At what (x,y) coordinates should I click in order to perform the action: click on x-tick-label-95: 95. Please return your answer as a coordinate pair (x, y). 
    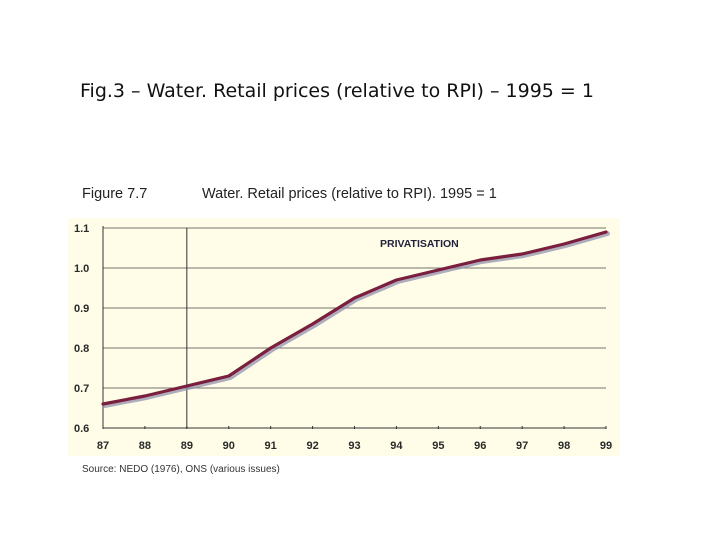
    Looking at the image, I should click on (438, 446).